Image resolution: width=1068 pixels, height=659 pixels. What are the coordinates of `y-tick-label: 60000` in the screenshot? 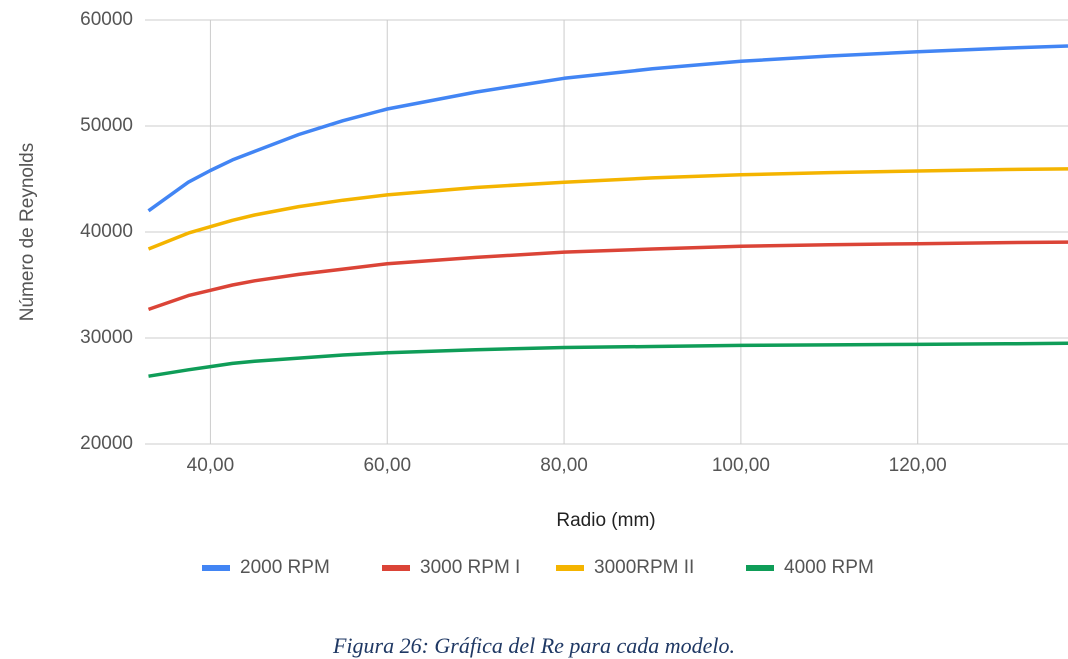 It's located at (106, 19).